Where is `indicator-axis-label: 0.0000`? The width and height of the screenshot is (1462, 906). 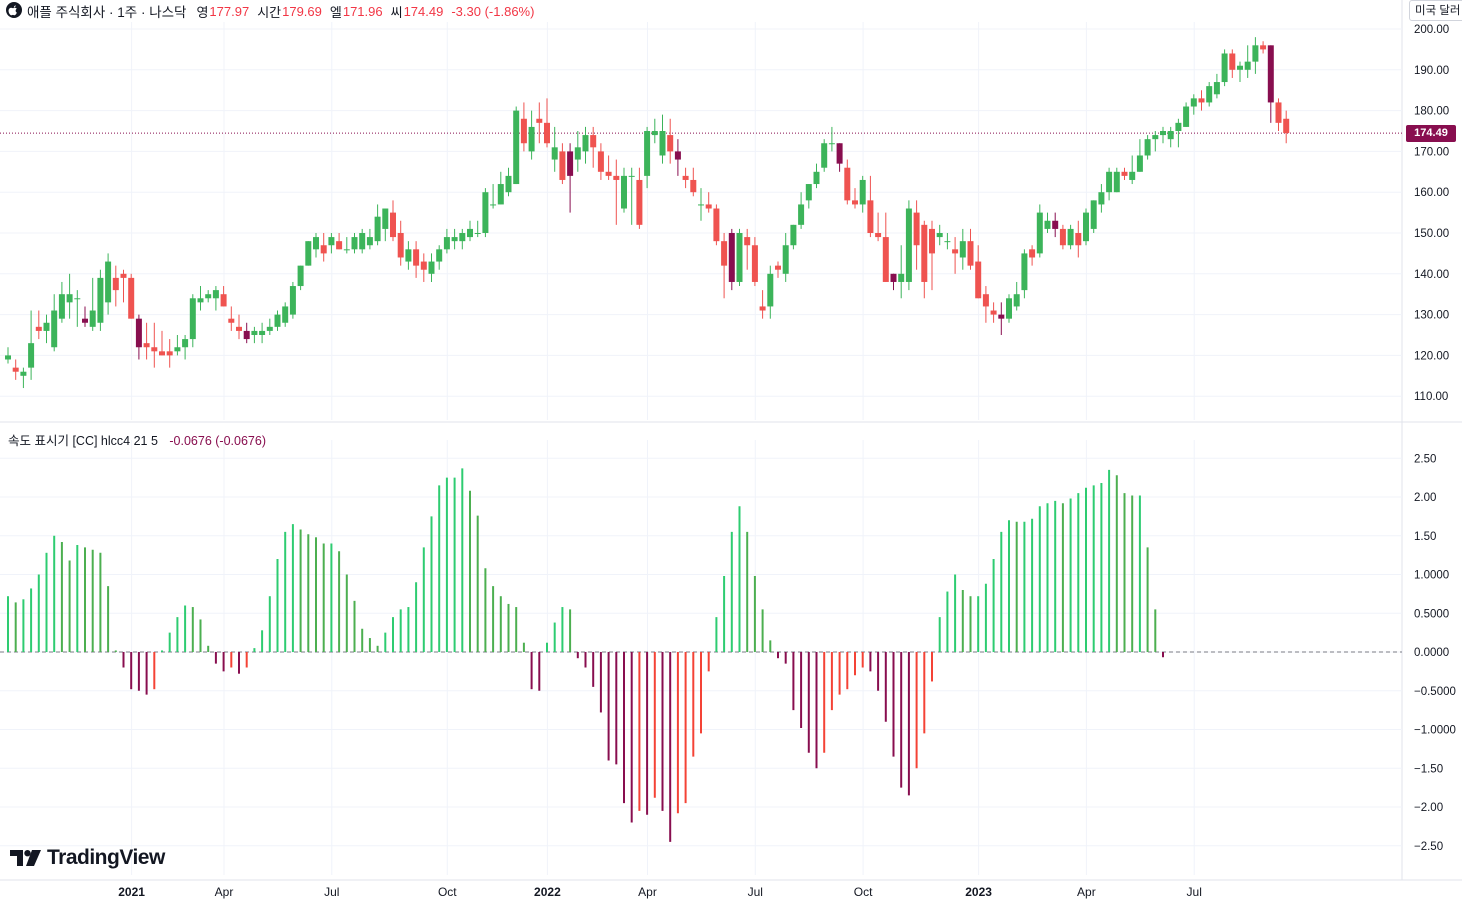 indicator-axis-label: 0.0000 is located at coordinates (1431, 653).